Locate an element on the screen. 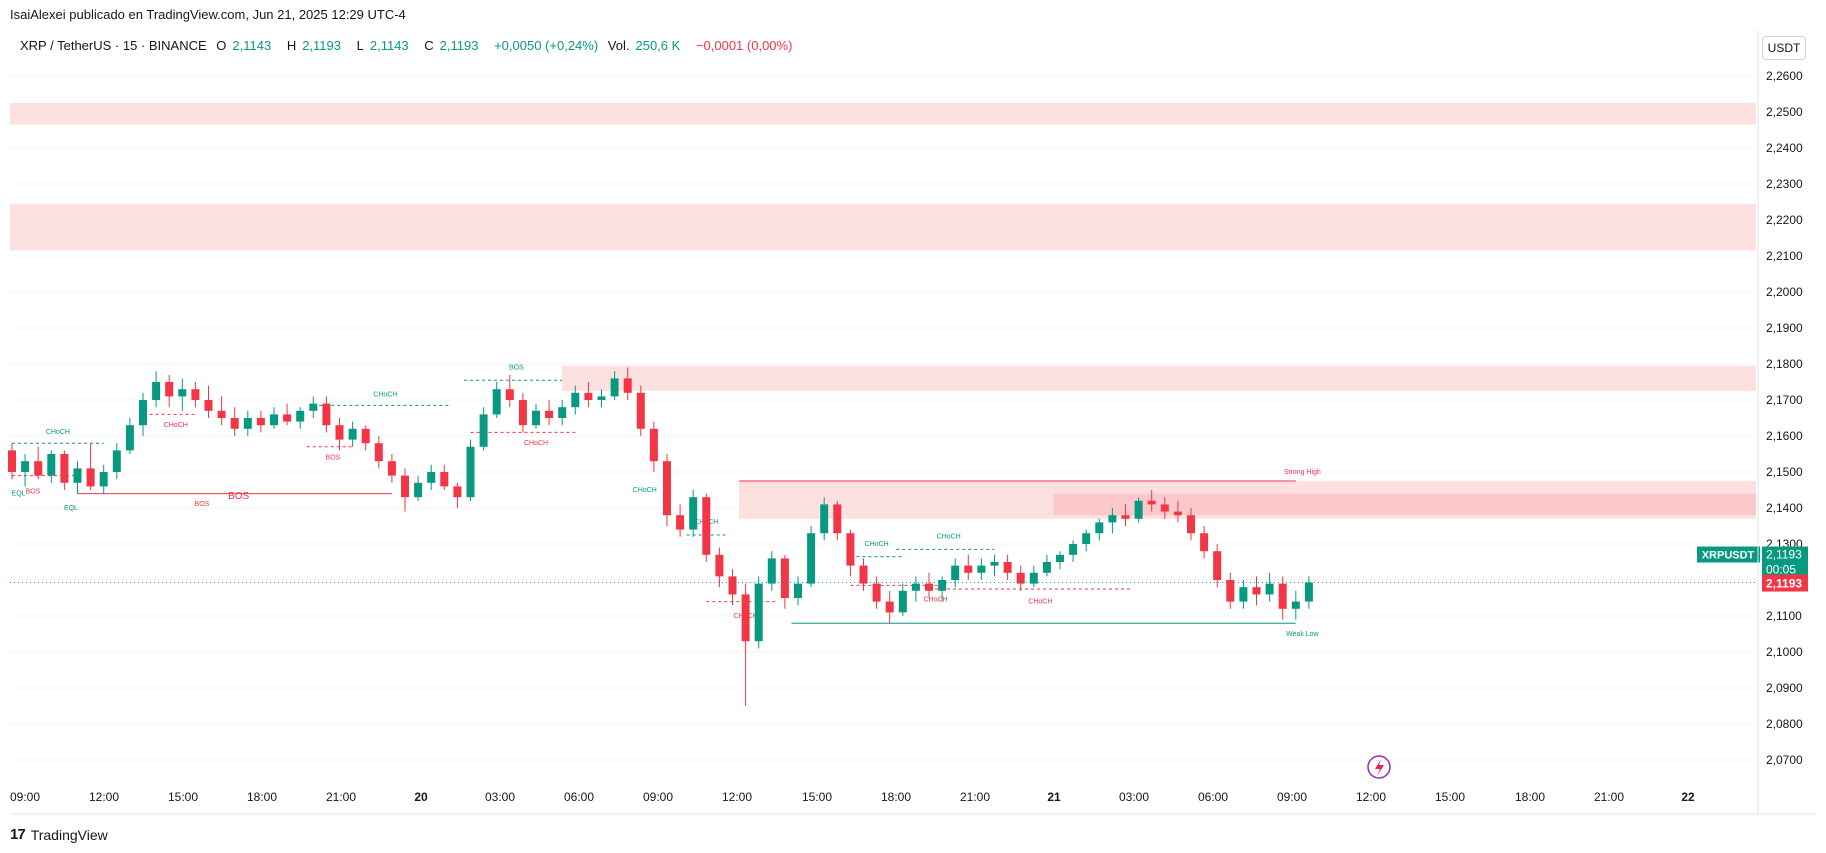 The image size is (1826, 853). y-axis-tick-label: 2,2100 is located at coordinates (1784, 256).